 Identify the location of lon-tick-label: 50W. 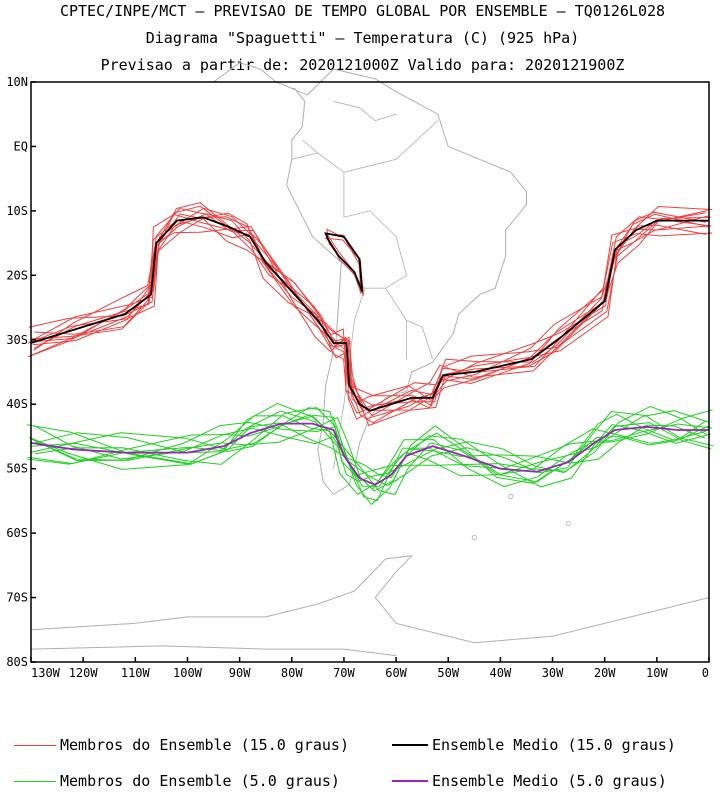
(448, 673).